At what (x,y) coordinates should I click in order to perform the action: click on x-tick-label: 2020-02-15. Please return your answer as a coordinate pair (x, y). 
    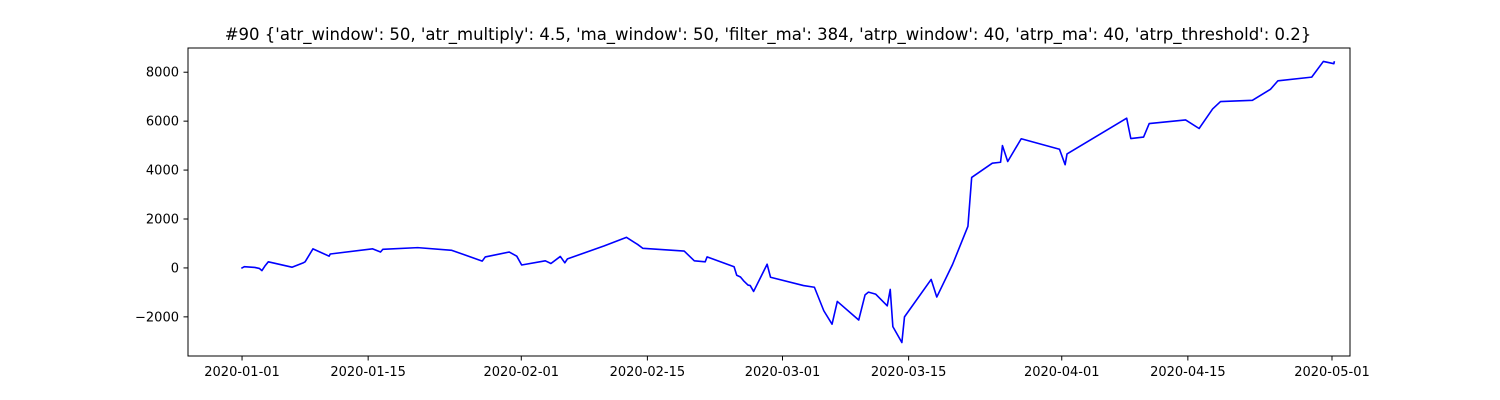
    Looking at the image, I should click on (648, 372).